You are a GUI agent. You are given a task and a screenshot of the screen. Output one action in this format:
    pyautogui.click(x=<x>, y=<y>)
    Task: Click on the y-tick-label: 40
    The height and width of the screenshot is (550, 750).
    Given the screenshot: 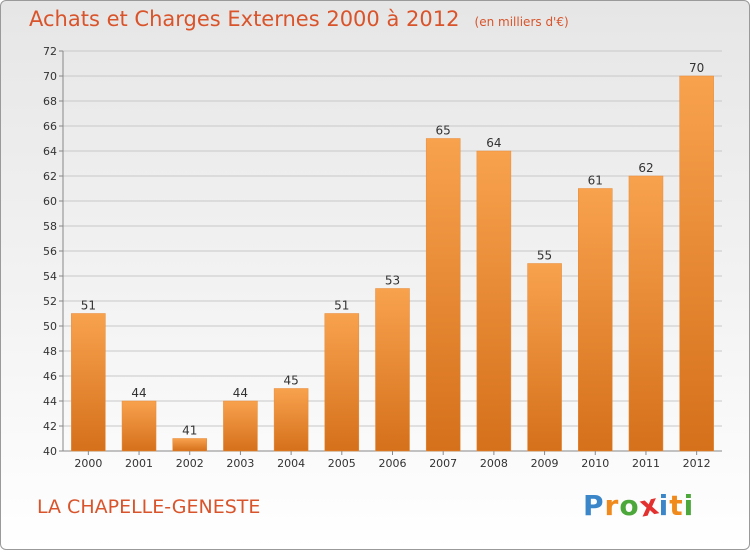 What is the action you would take?
    pyautogui.click(x=50, y=451)
    